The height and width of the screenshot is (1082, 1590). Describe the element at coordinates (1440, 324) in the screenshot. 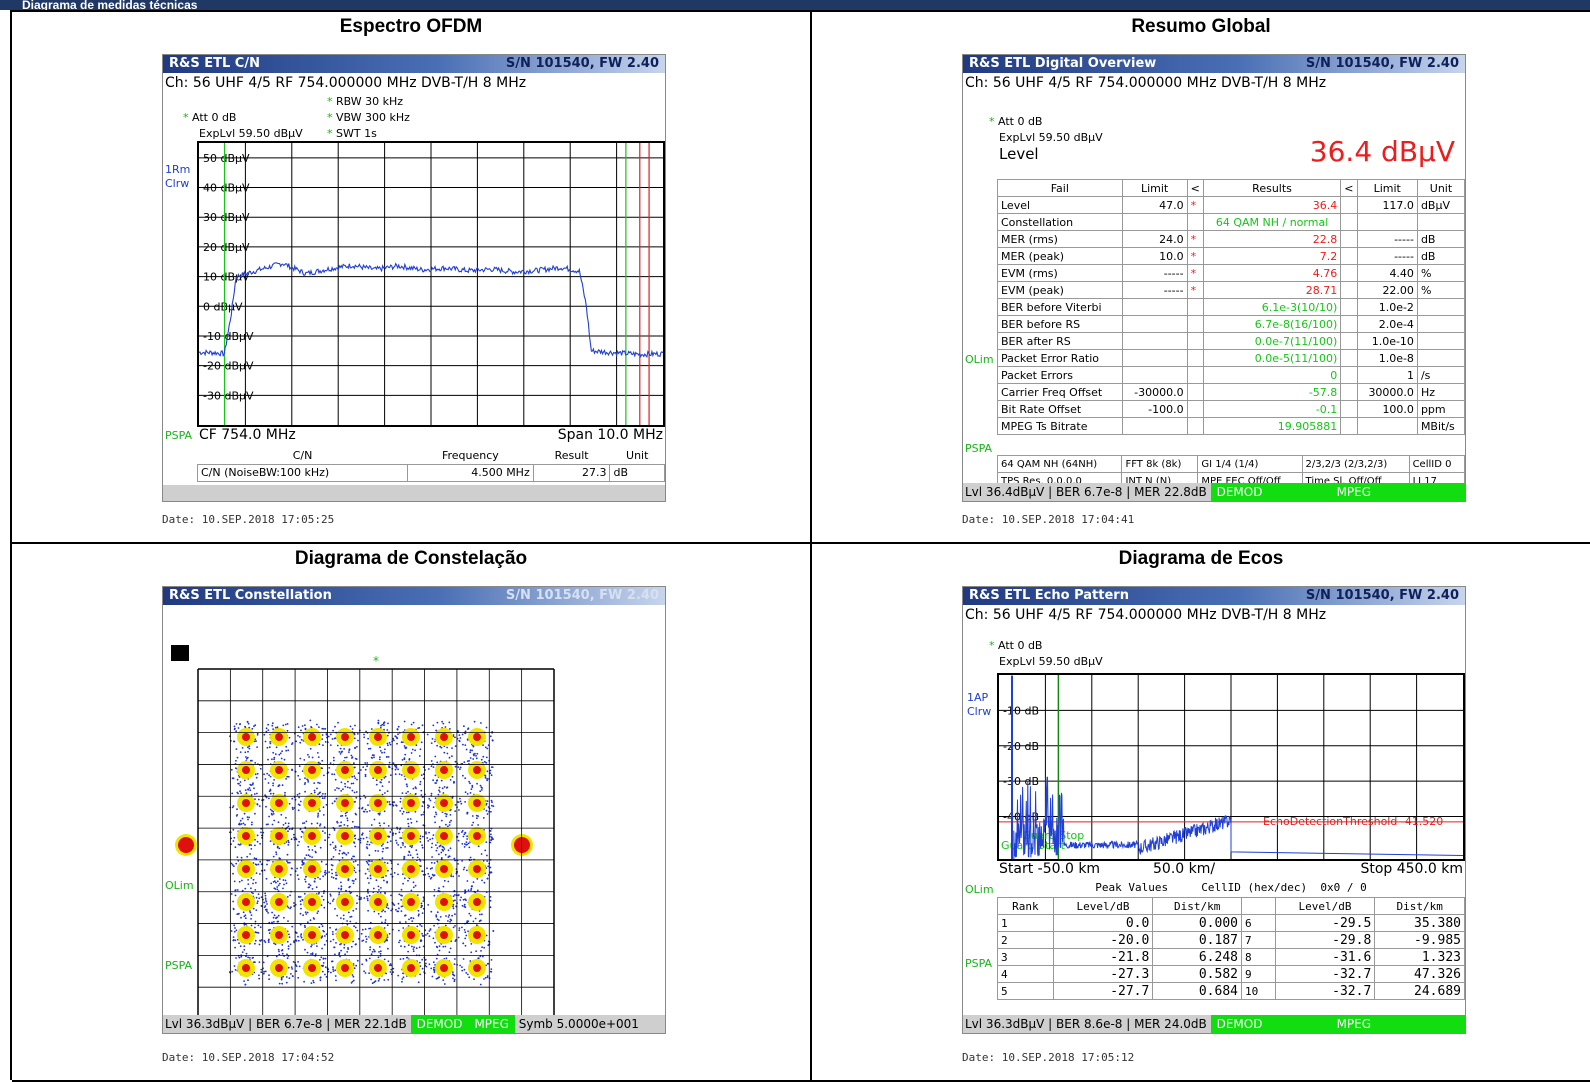

I see `unit` at that location.